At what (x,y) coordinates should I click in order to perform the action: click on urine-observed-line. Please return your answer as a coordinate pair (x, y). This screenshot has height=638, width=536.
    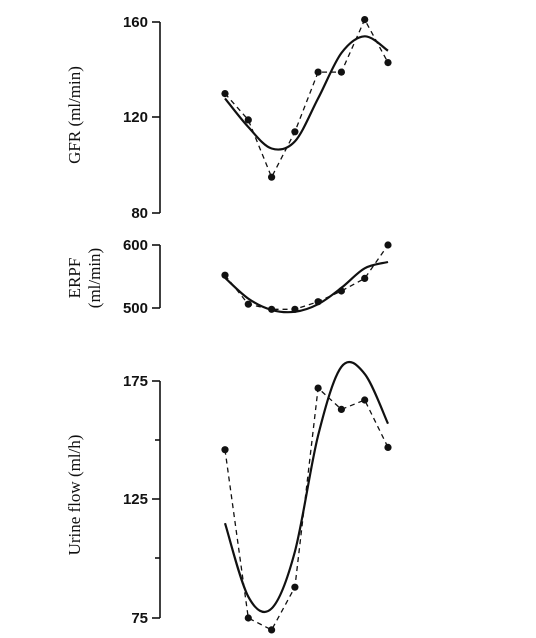
    Looking at the image, I should click on (306, 508).